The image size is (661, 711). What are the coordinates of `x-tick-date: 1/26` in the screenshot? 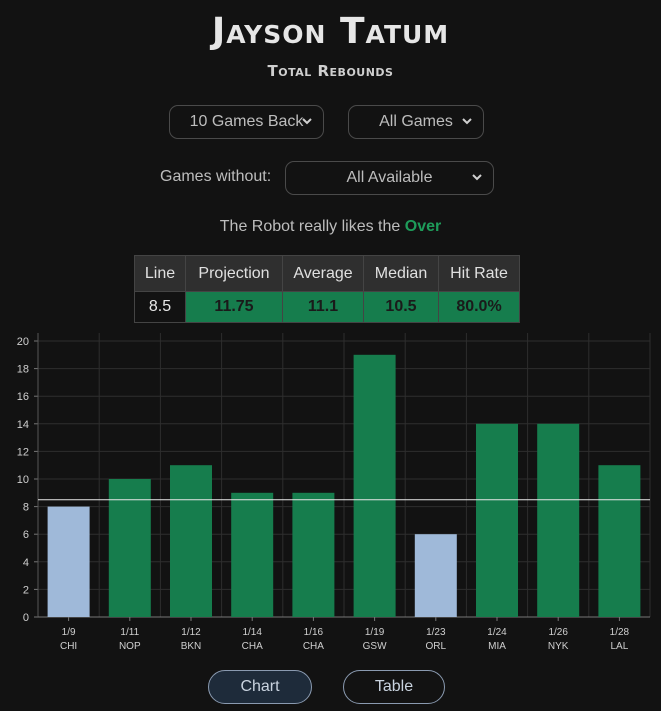 It's located at (558, 632).